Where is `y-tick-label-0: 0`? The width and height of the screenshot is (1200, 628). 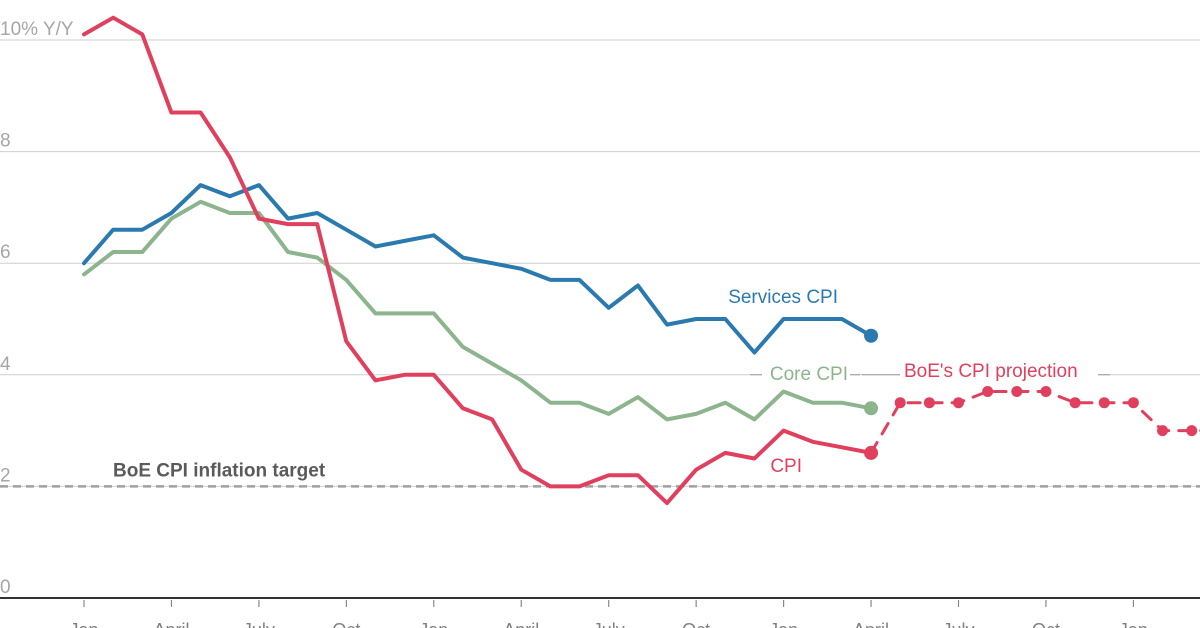 y-tick-label-0: 0 is located at coordinates (5, 587).